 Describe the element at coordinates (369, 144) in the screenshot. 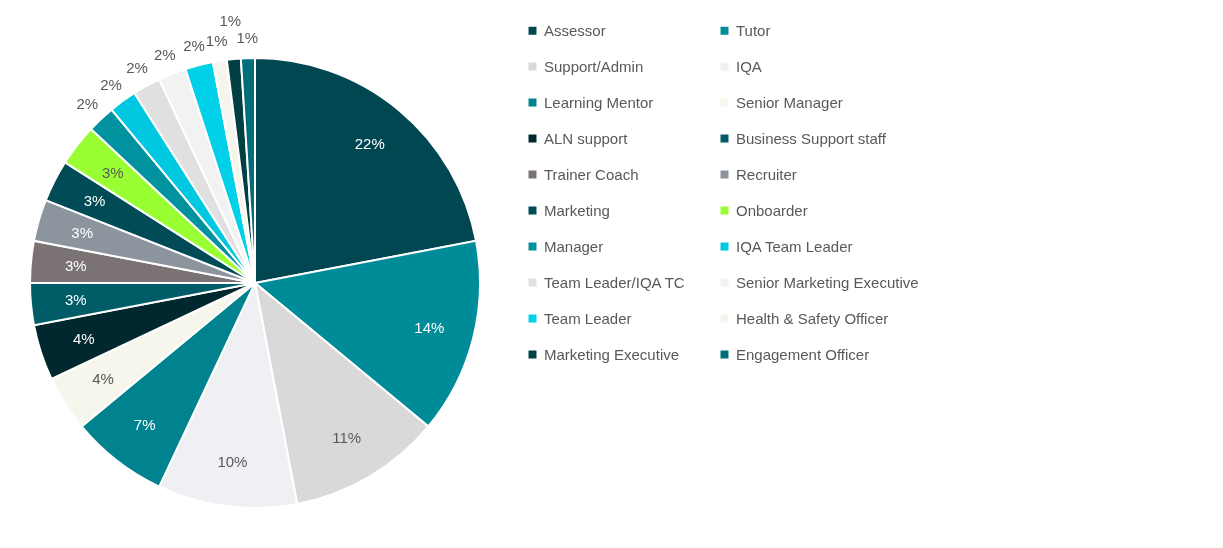

I see `data-label: 22%` at that location.